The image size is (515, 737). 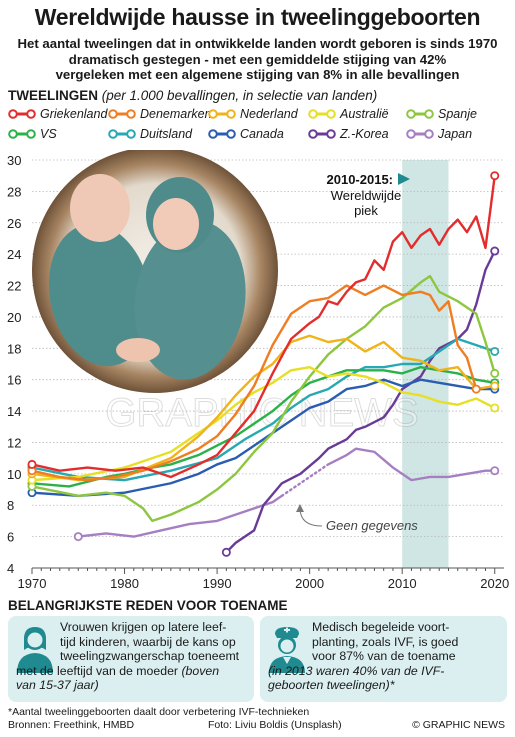 I want to click on series-endpoint-9-end, so click(x=495, y=251).